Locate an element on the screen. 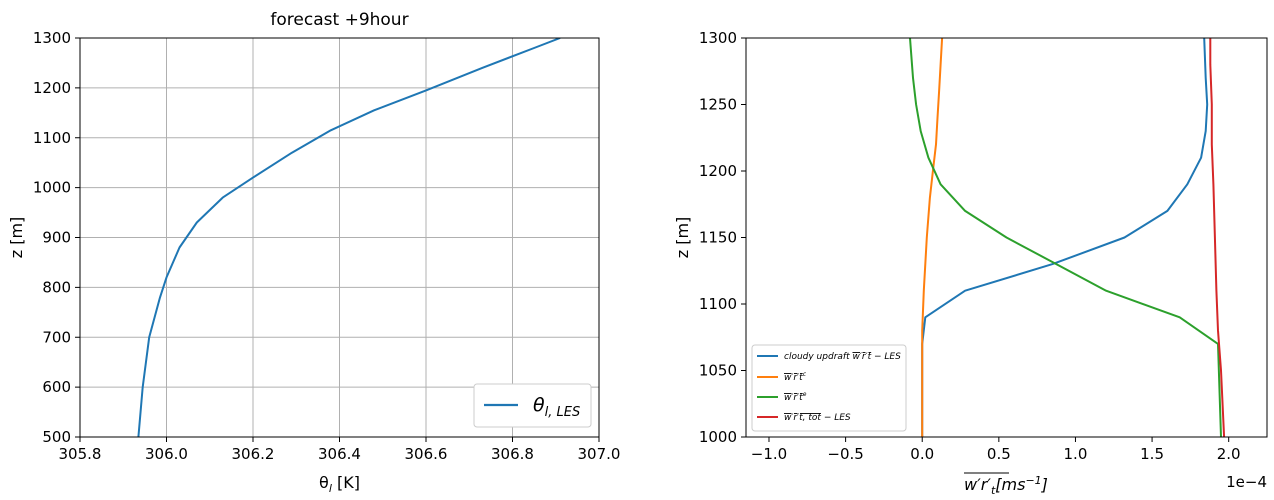 This screenshot has width=1274, height=500. left-y-tick-label: 1000 is located at coordinates (52, 188).